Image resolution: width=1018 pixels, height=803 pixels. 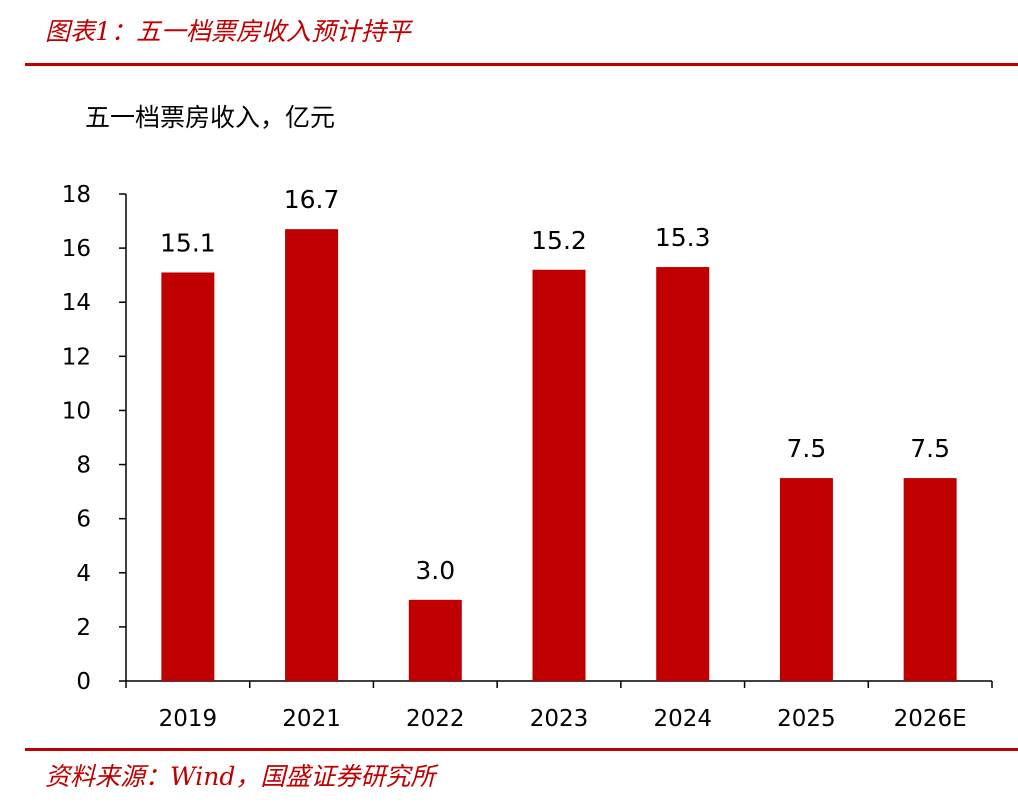 What do you see at coordinates (83, 520) in the screenshot?
I see `y-tick-label: 6` at bounding box center [83, 520].